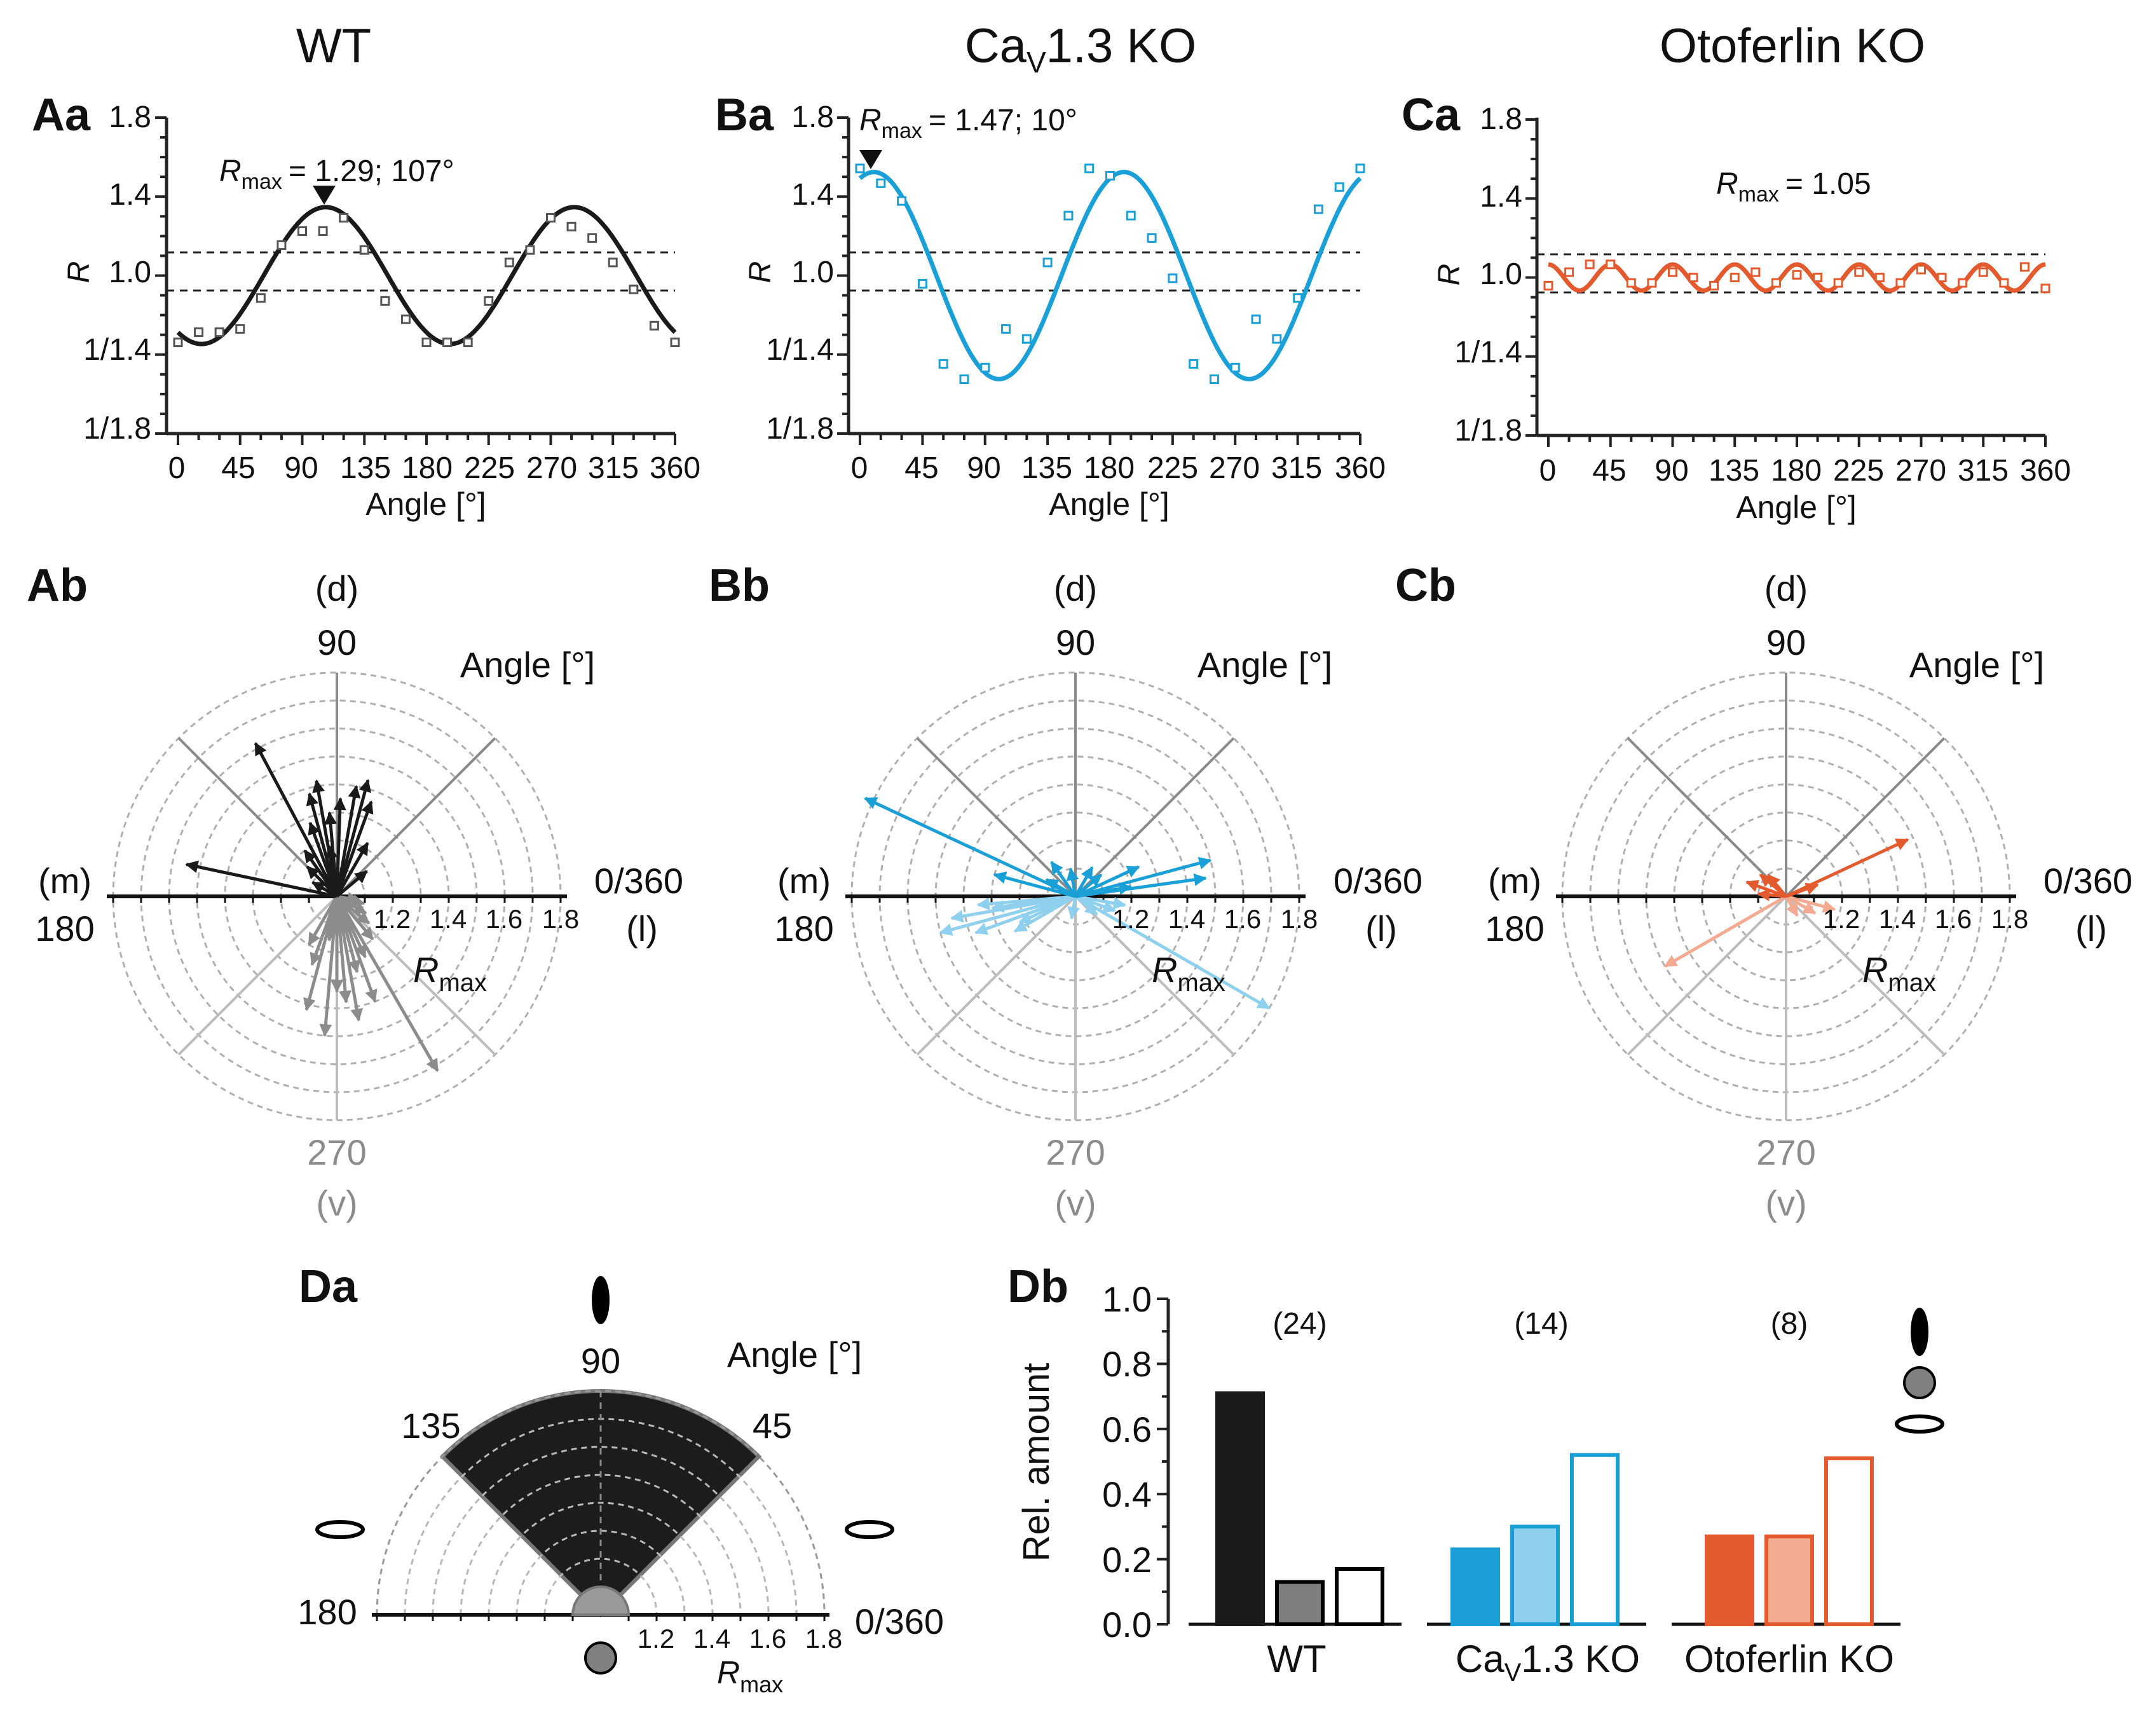 Image resolution: width=2156 pixels, height=1719 pixels. I want to click on bb-top-letter: (d), so click(1075, 588).